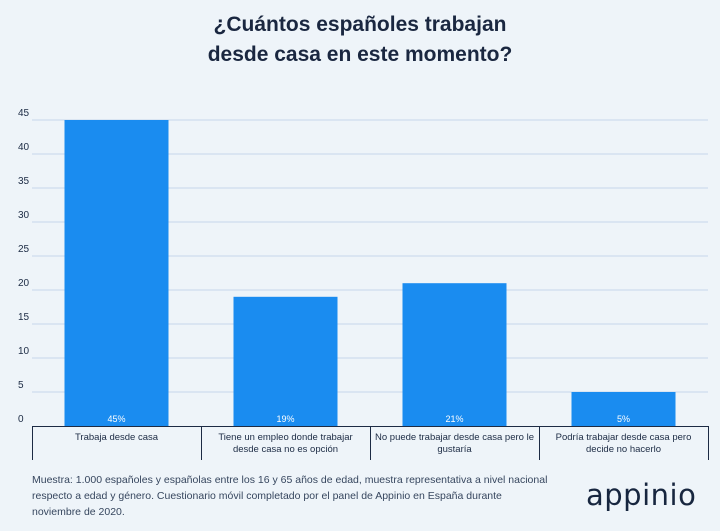 This screenshot has width=720, height=531. Describe the element at coordinates (24, 181) in the screenshot. I see `y-tick-label-35: 35` at that location.